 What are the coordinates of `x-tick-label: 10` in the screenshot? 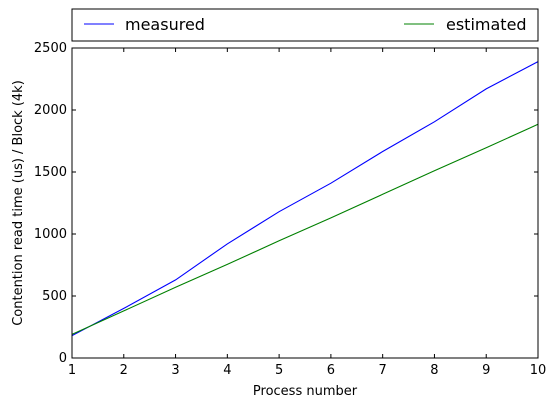 It's located at (538, 370).